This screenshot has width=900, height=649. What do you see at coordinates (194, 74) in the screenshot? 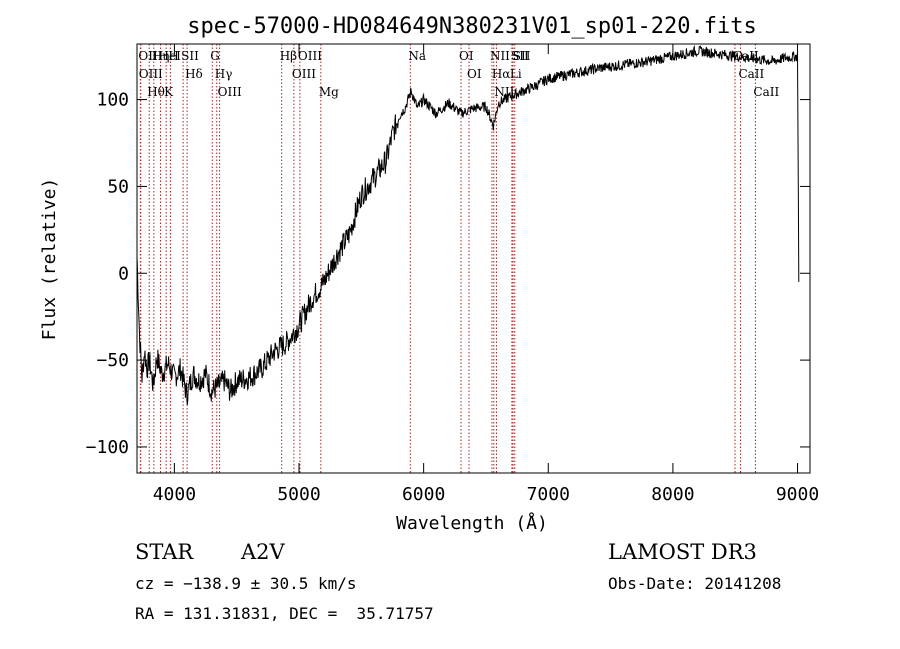
I see `line-marker-label: Hδ` at bounding box center [194, 74].